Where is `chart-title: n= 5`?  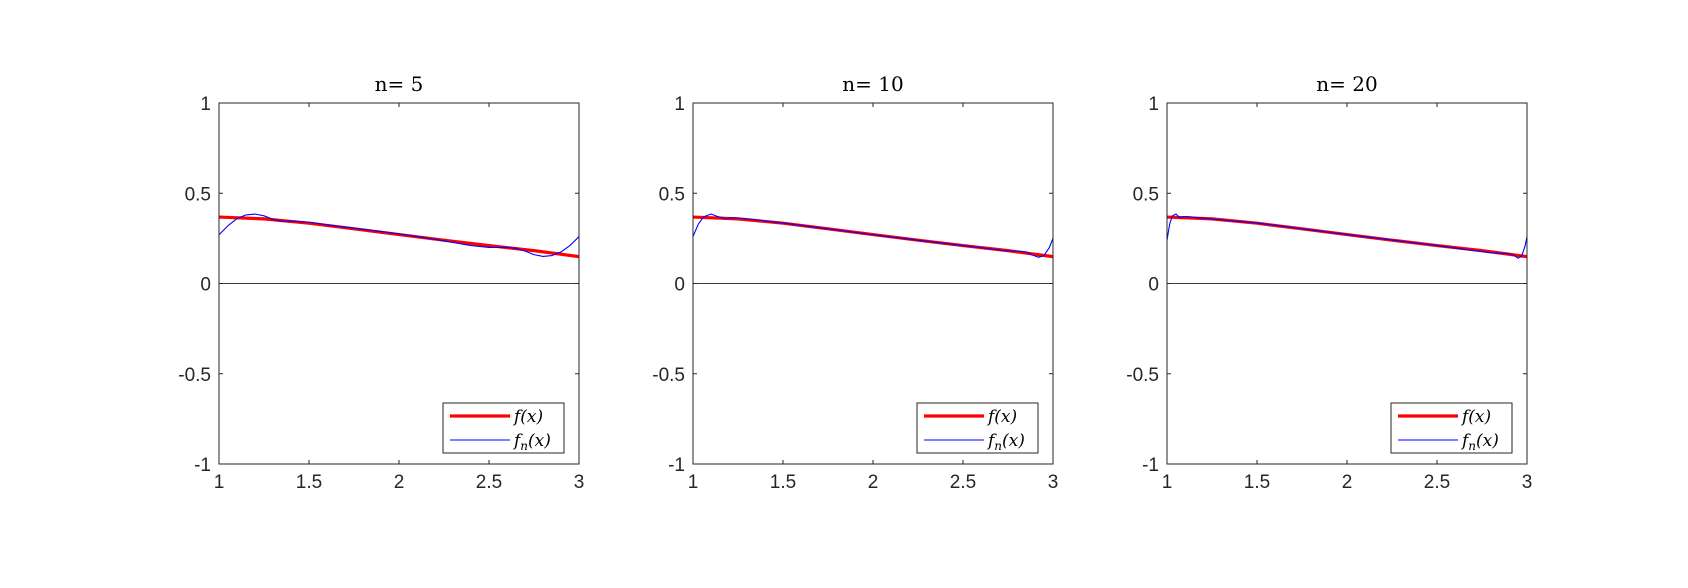
chart-title: n= 5 is located at coordinates (399, 84).